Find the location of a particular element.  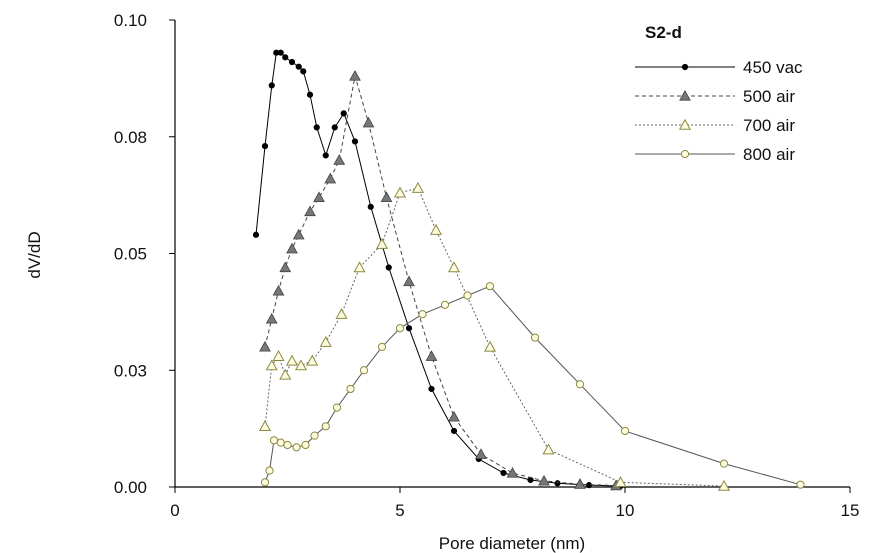

y-tick-label: 0.10 is located at coordinates (130, 20).